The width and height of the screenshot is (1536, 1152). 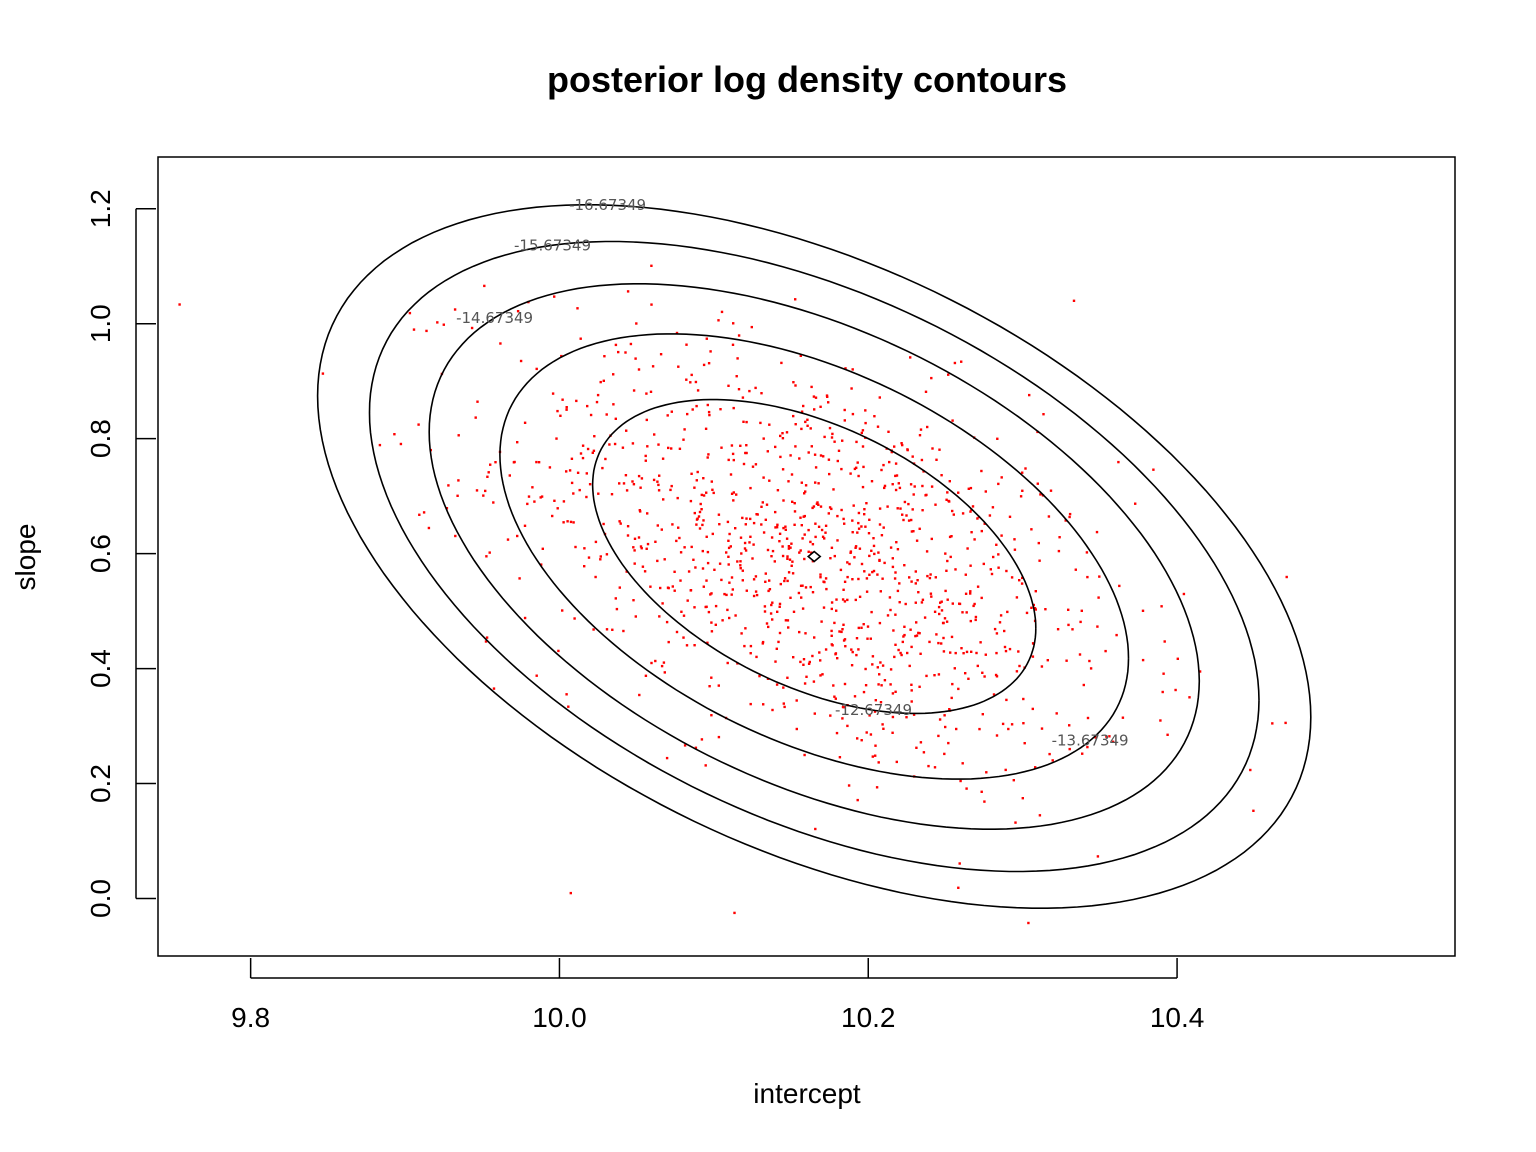 What do you see at coordinates (717, 995) in the screenshot?
I see `x-axis: 9.8 10.0 10.2 10.4` at bounding box center [717, 995].